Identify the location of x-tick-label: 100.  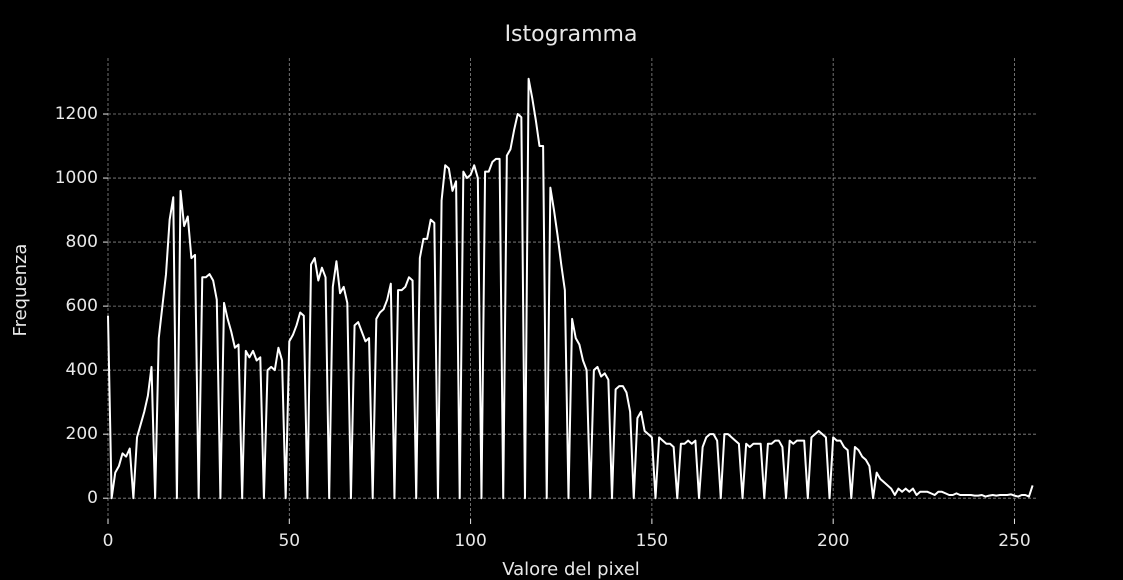
(470, 541).